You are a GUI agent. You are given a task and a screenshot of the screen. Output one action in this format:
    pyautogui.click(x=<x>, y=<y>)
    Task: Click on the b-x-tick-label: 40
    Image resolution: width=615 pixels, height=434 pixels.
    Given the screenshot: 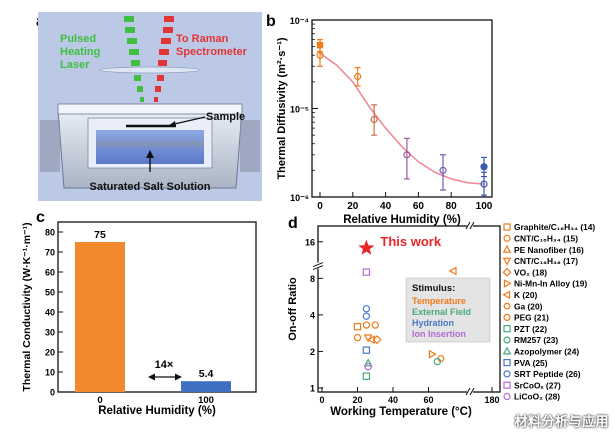 What is the action you would take?
    pyautogui.click(x=386, y=206)
    